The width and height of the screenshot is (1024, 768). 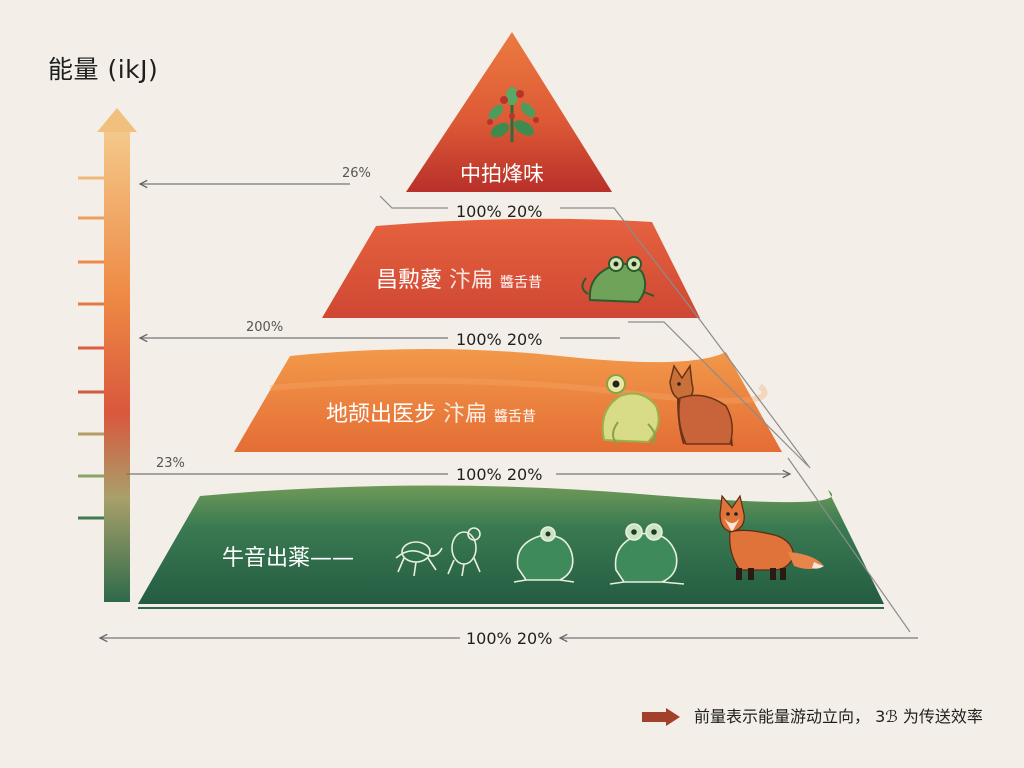 I want to click on level-second-label: 昌勲薆 汴扁 醬舌昔, so click(x=459, y=278).